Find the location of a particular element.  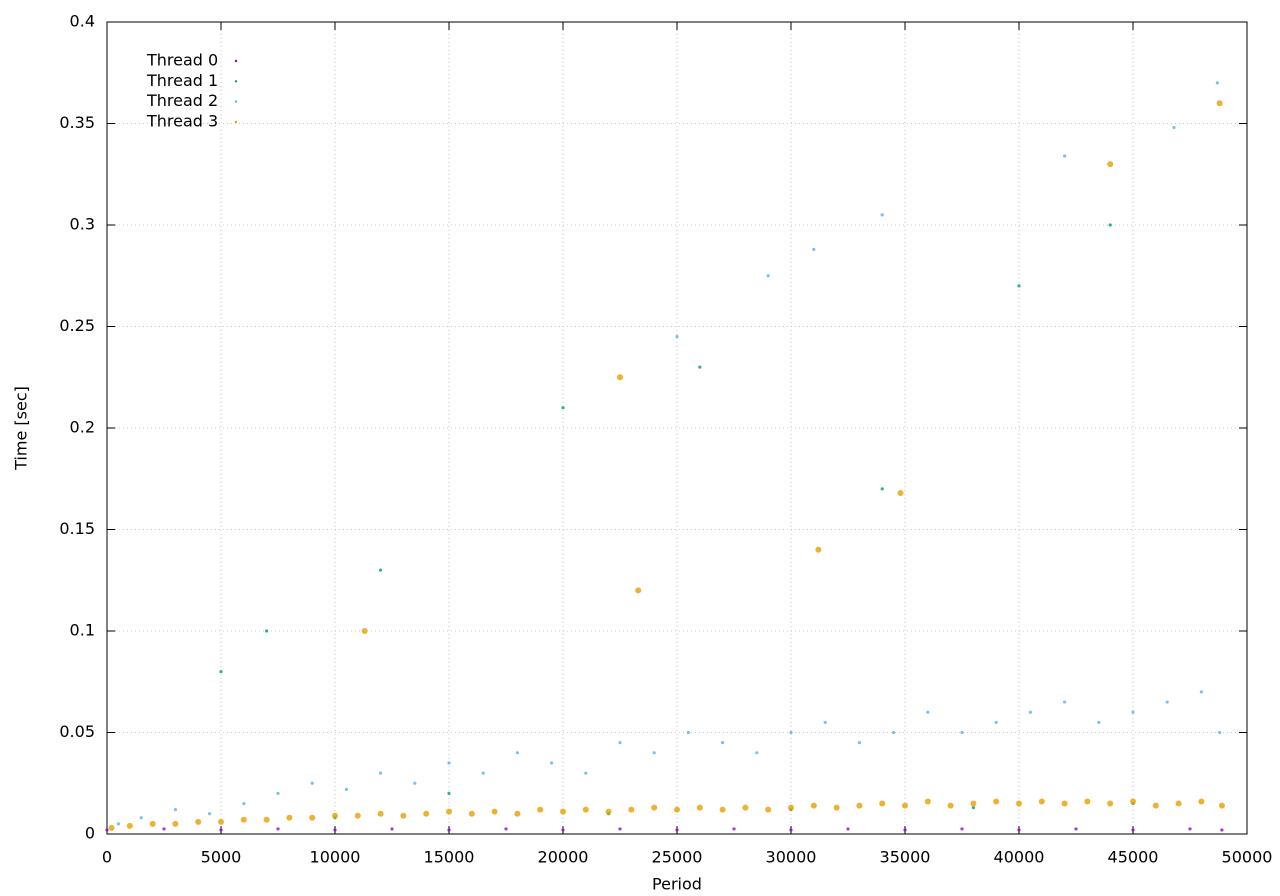

y-axis-label: Time [sec] is located at coordinates (21, 428).